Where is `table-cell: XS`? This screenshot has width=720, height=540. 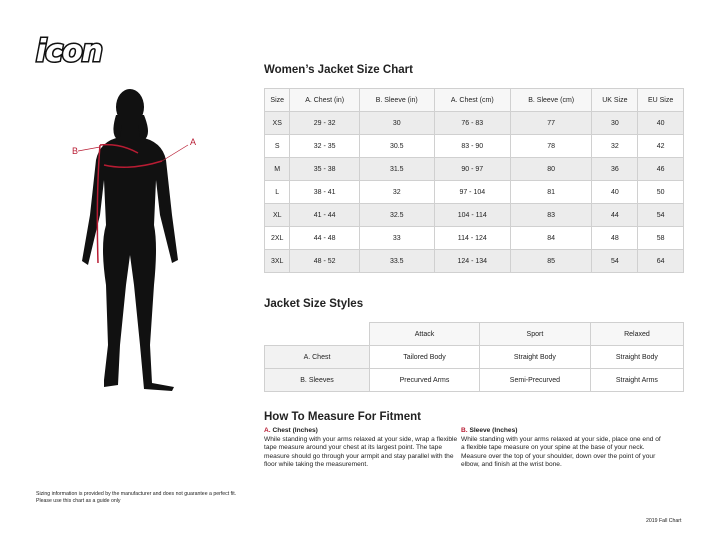 table-cell: XS is located at coordinates (277, 123).